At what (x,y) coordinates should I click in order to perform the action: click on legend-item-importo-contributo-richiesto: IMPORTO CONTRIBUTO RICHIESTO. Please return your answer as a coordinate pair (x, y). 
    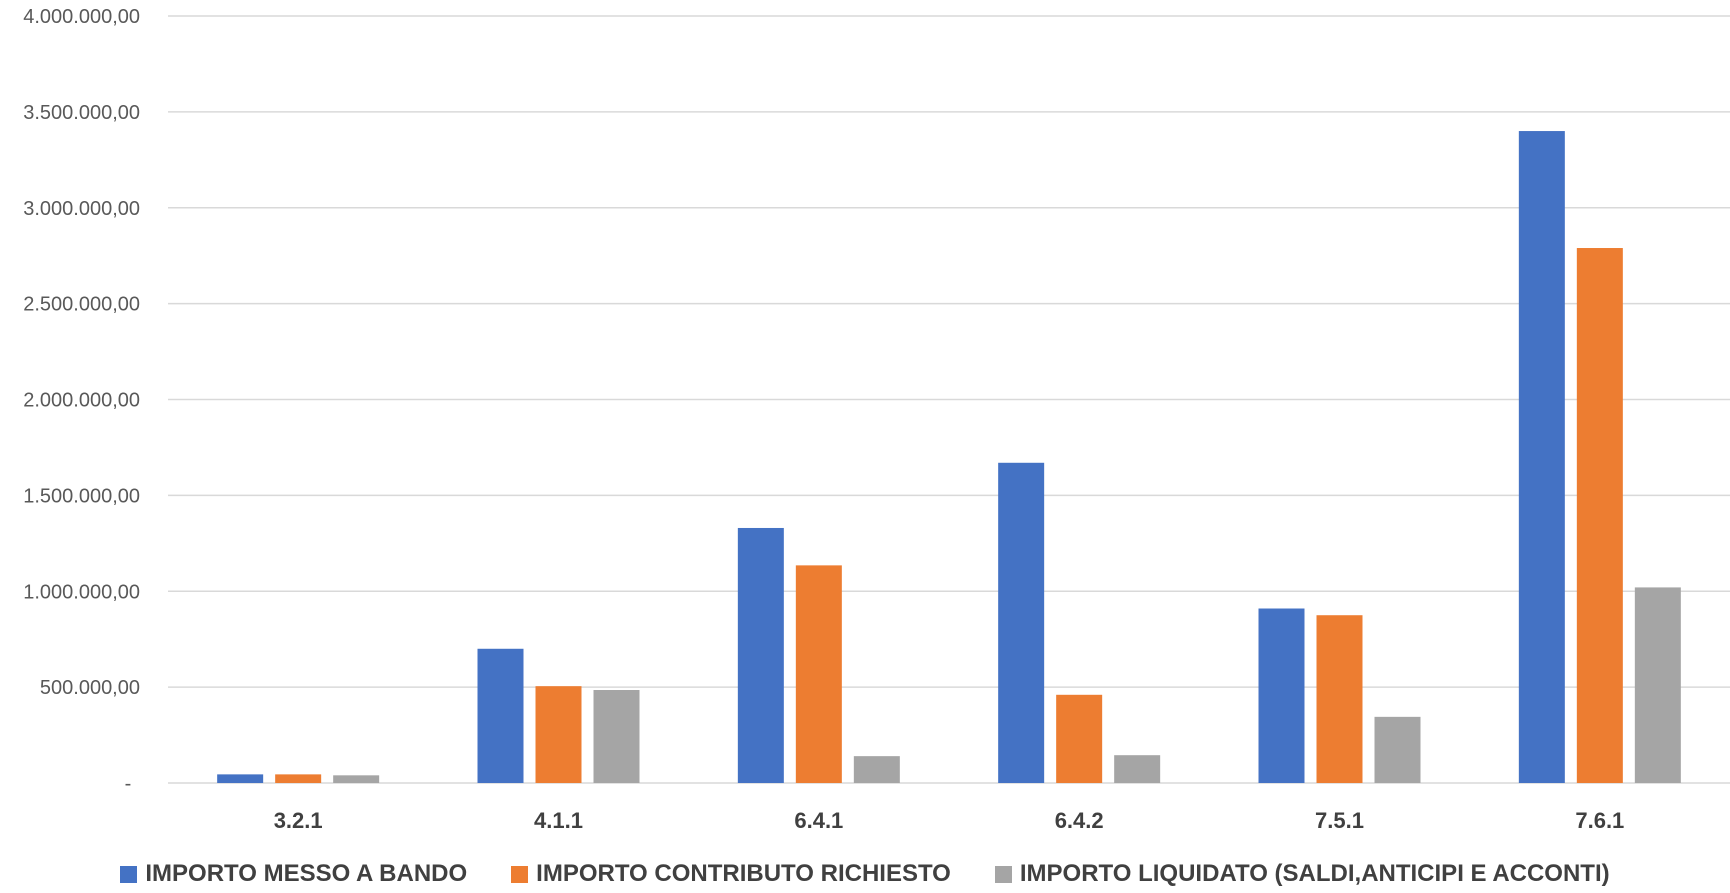
    Looking at the image, I should click on (731, 874).